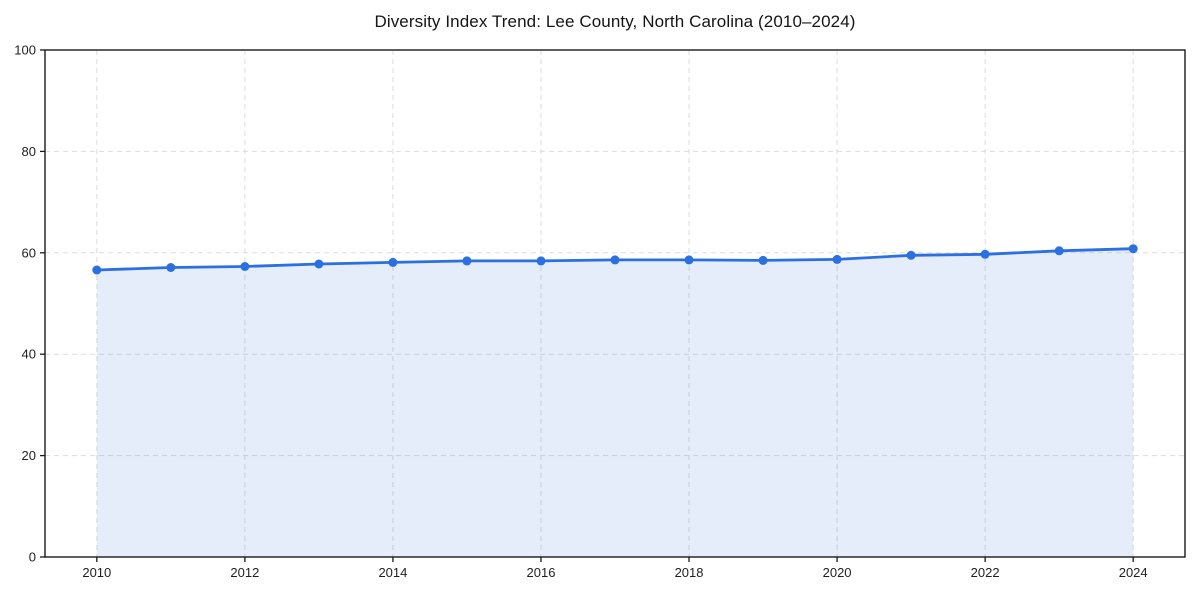 This screenshot has height=600, width=1200. I want to click on x-tick-label: 2012, so click(244, 572).